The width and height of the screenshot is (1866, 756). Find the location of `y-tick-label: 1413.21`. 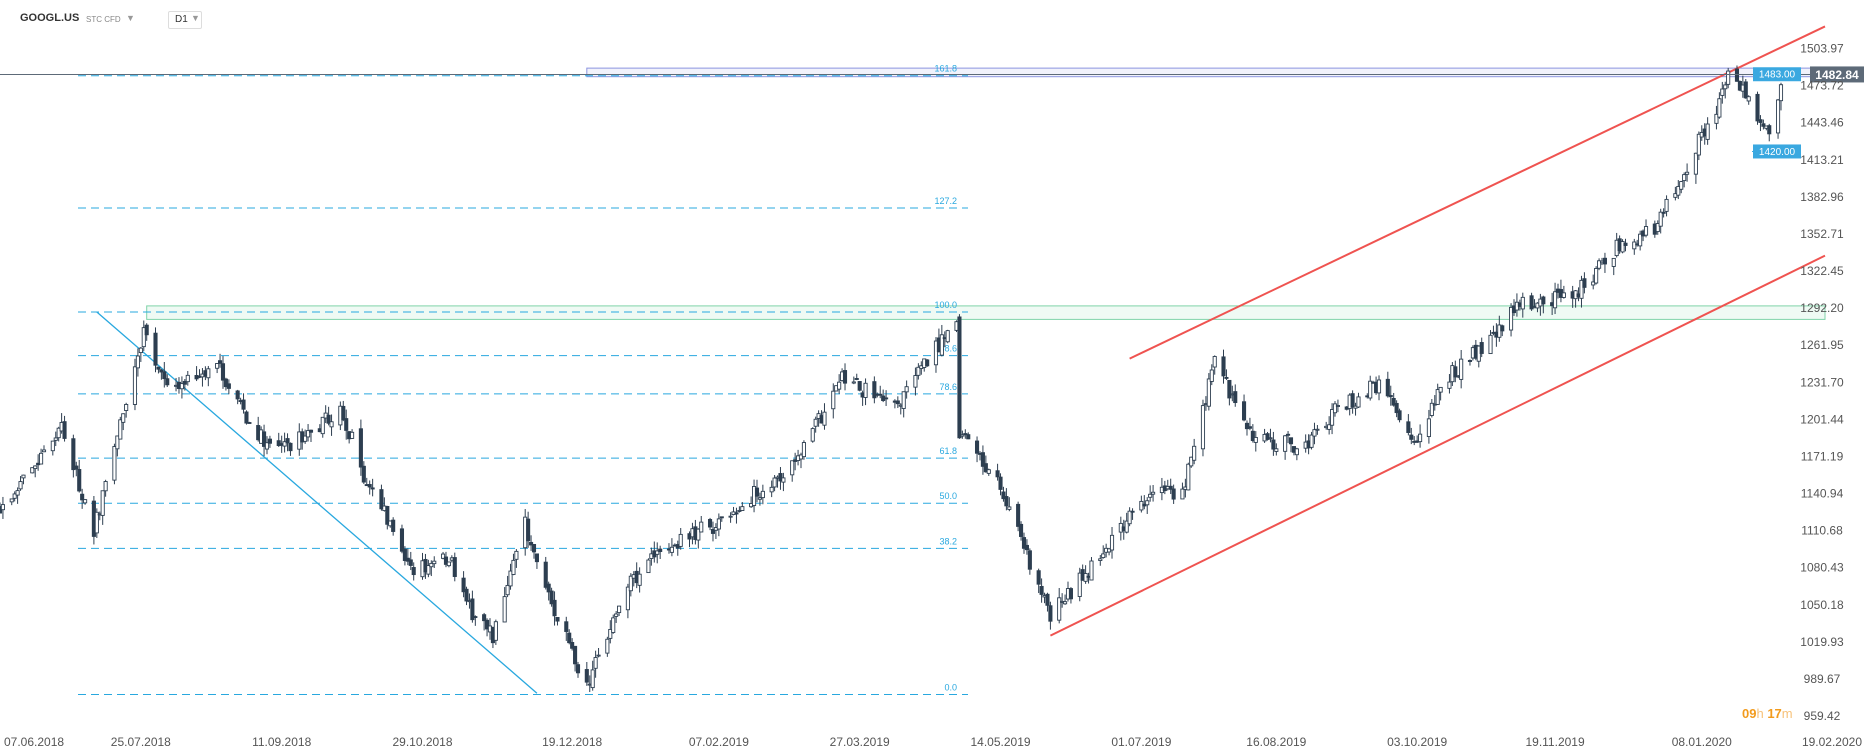

y-tick-label: 1413.21 is located at coordinates (1822, 160).